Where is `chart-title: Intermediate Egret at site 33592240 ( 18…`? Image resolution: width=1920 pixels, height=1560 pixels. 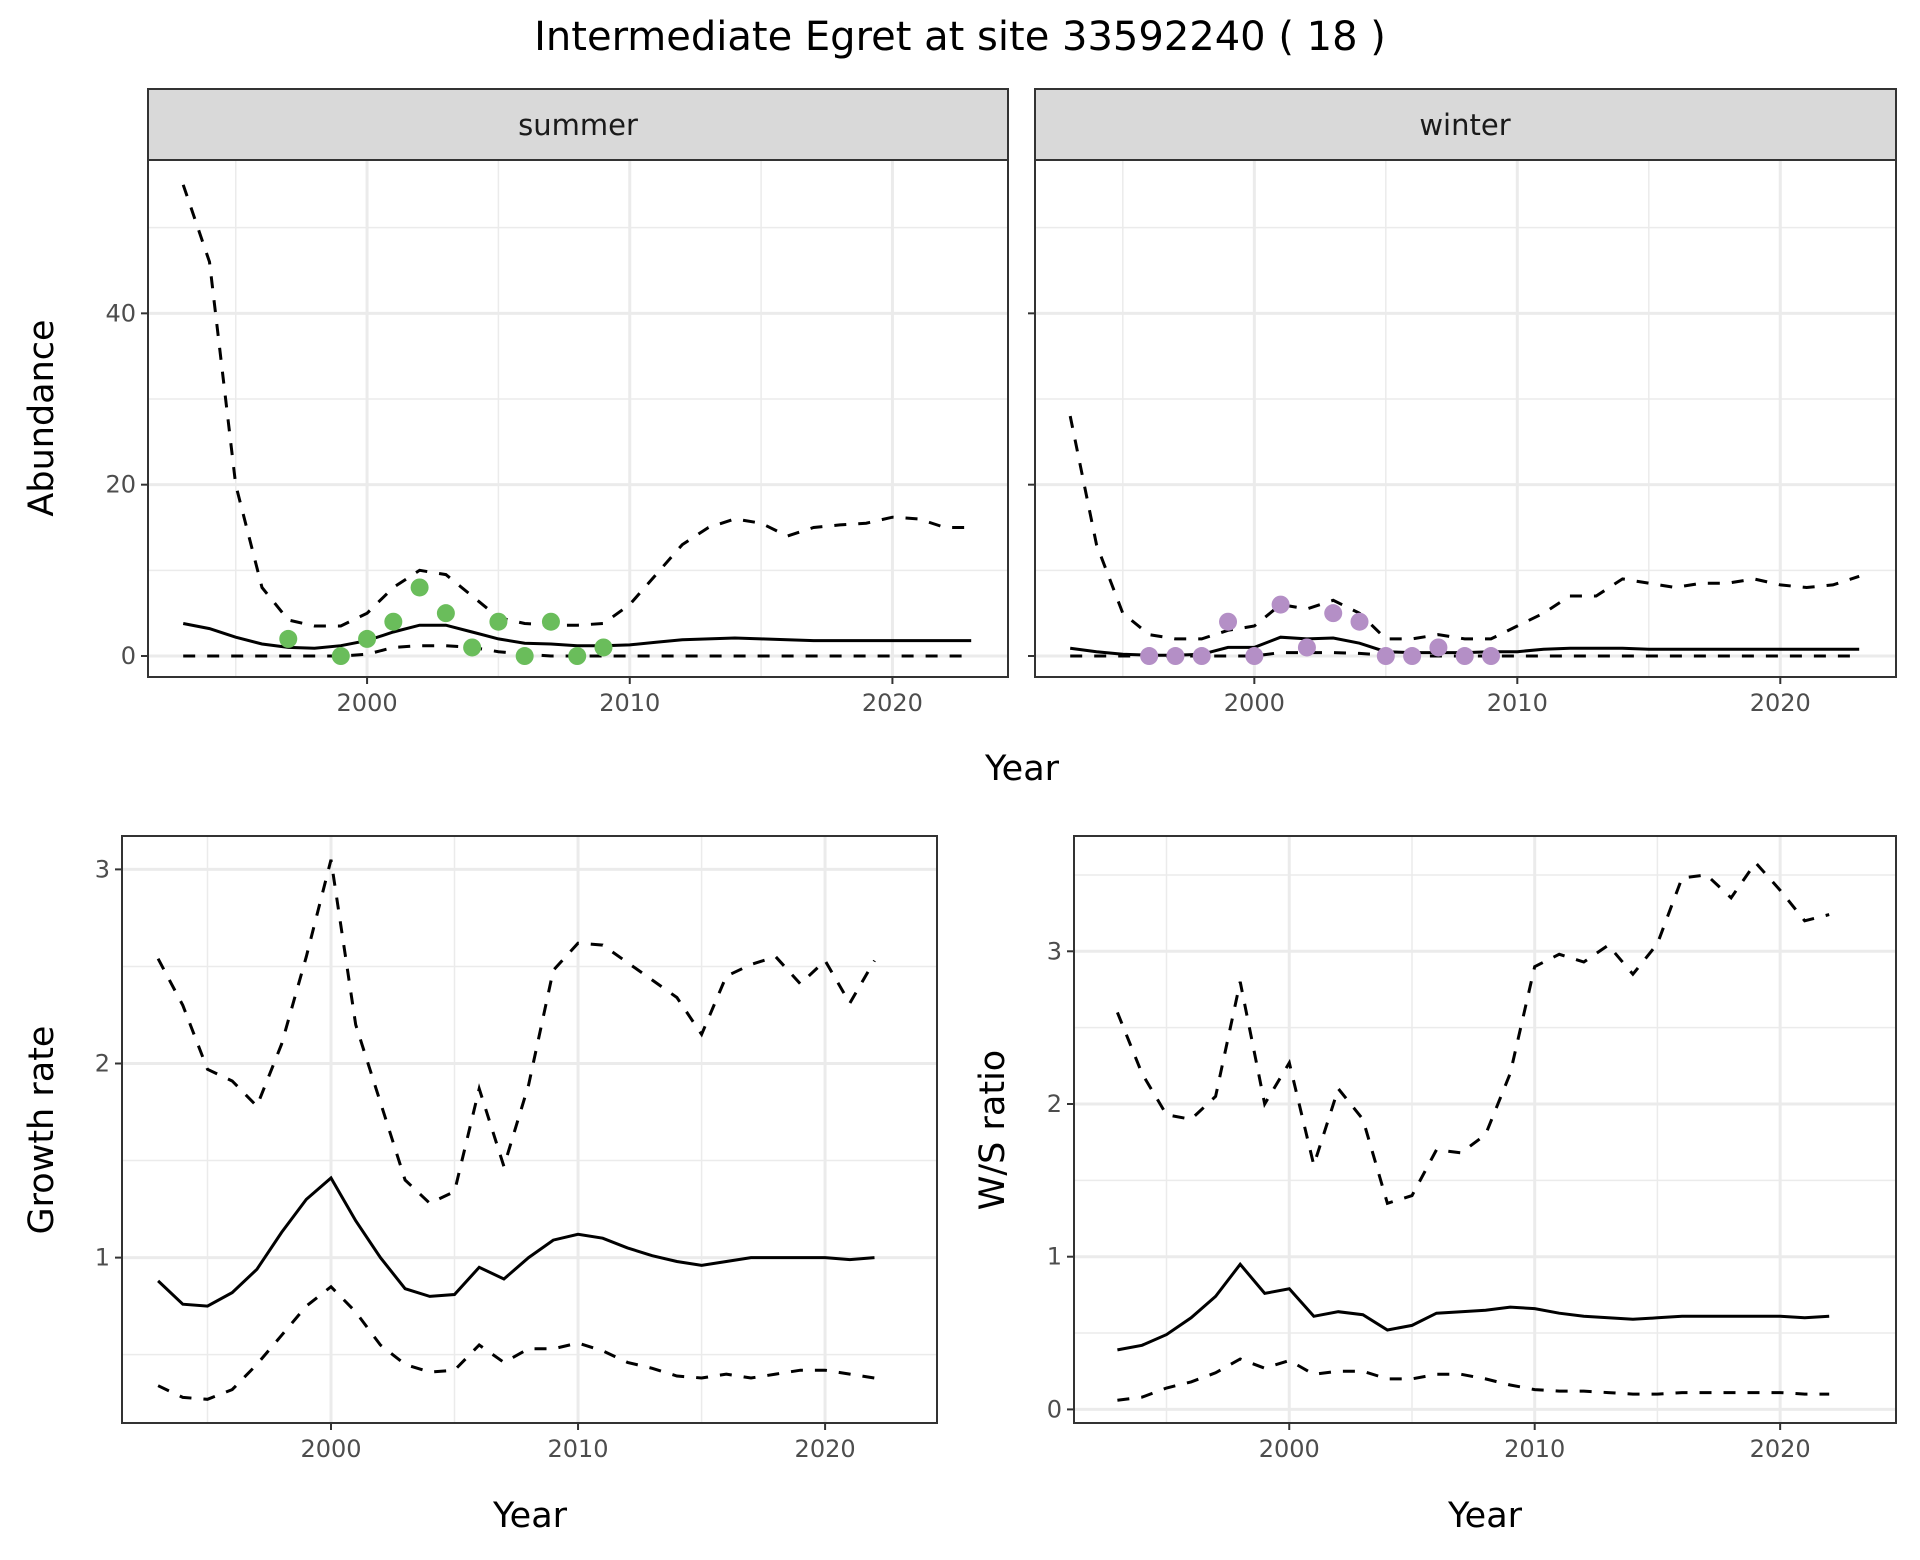 chart-title: Intermediate Egret at site 33592240 ( 18… is located at coordinates (960, 37).